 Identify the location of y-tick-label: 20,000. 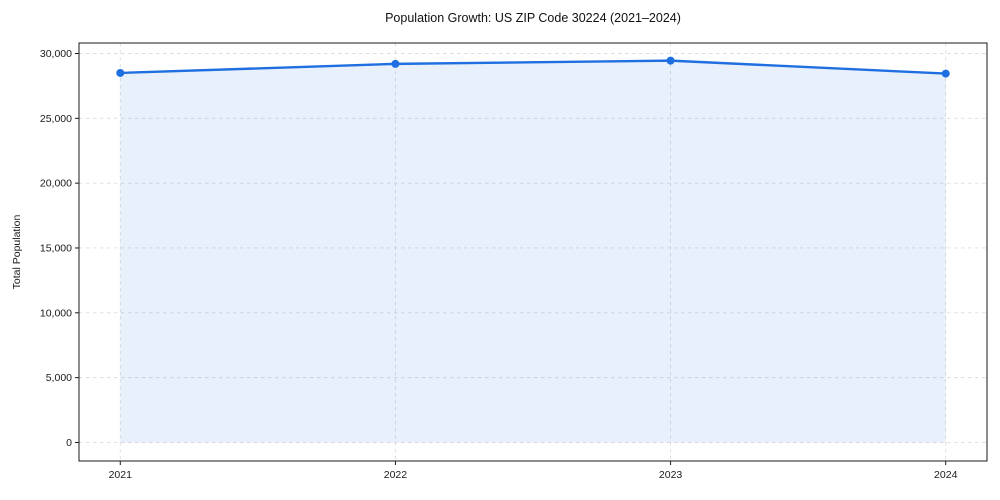
(56, 184).